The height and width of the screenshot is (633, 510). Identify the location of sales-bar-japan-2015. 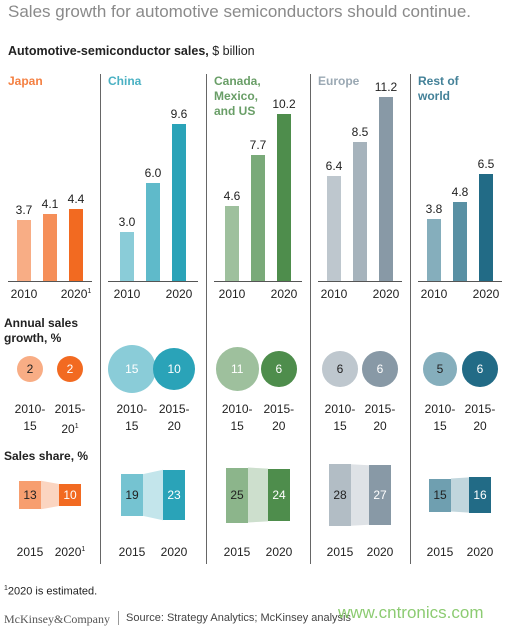
(50, 247).